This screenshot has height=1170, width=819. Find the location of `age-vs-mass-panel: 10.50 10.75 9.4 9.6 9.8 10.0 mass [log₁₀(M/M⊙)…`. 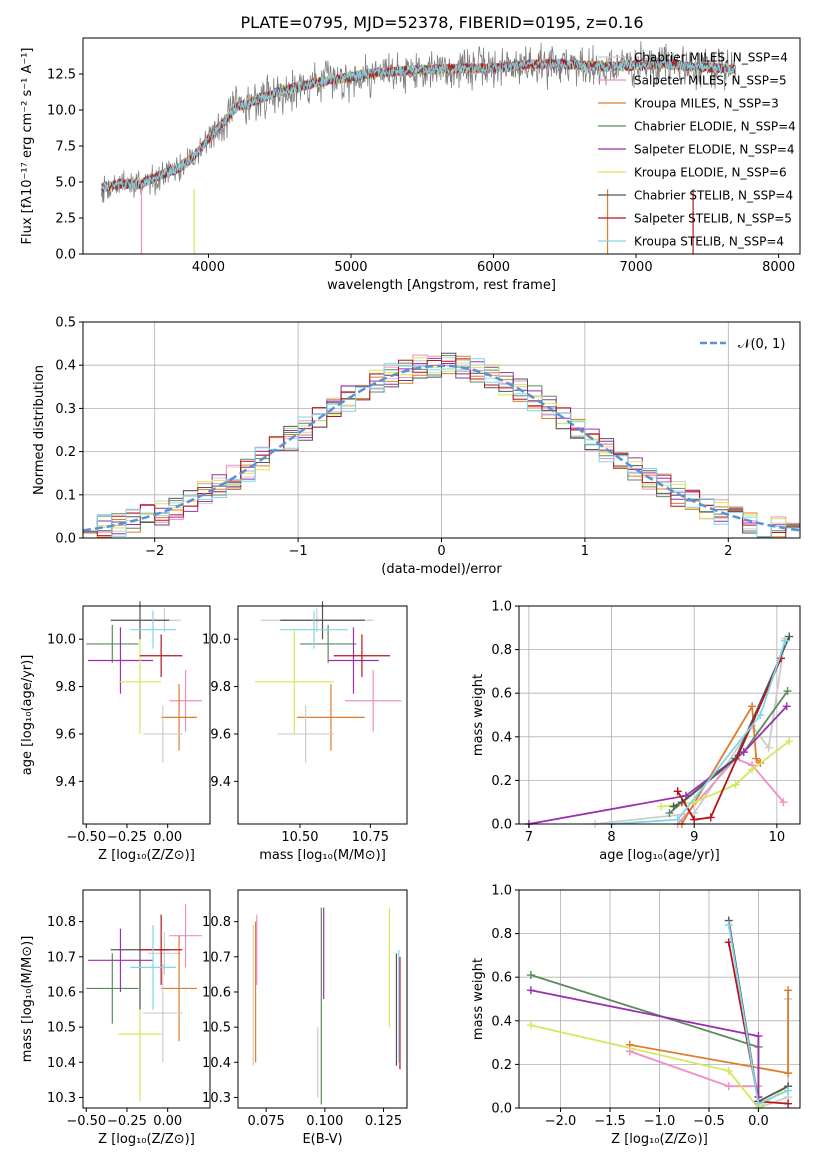

age-vs-mass-panel: 10.50 10.75 9.4 9.6 9.8 10.0 mass [log₁₀(M/M⊙)… is located at coordinates (305, 732).